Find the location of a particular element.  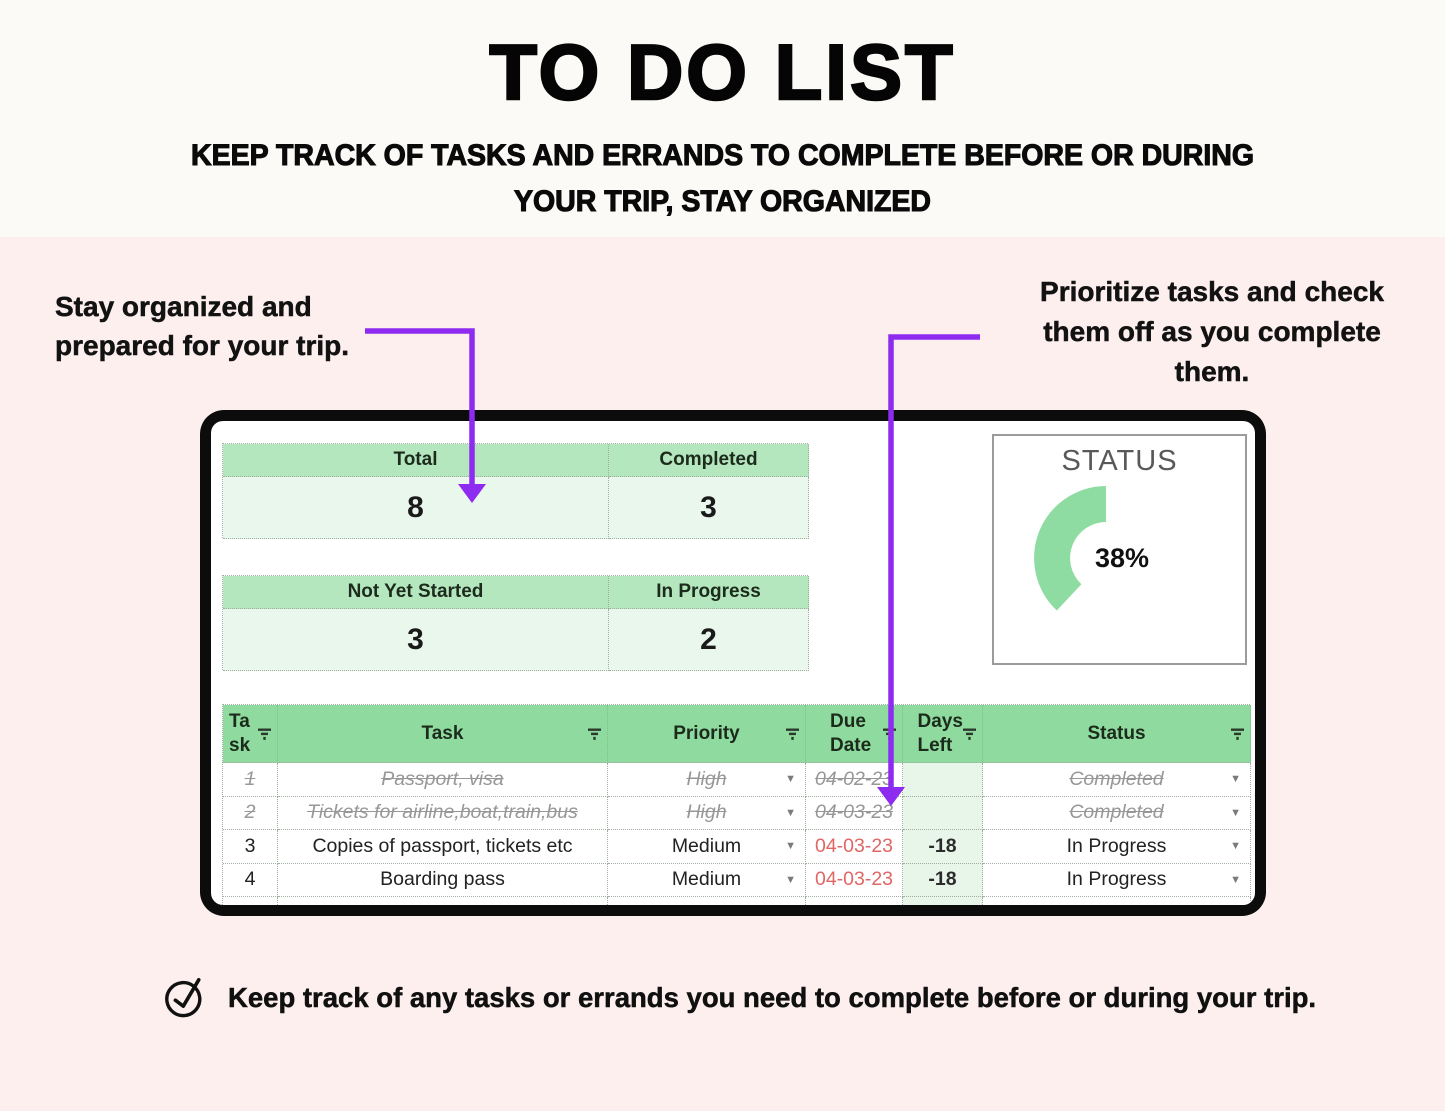

cell-due-date: 04-02-23 is located at coordinates (854, 780).